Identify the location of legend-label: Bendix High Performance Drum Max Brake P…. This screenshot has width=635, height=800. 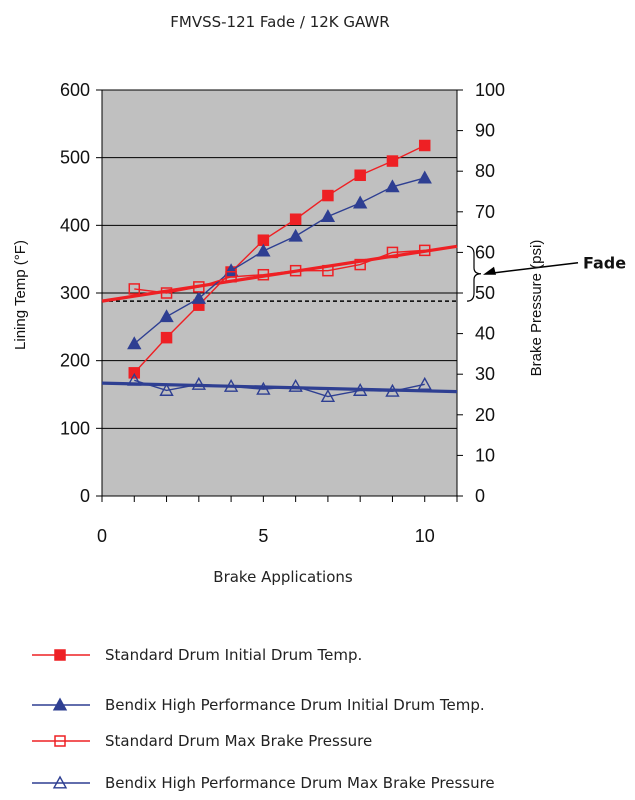
(300, 783).